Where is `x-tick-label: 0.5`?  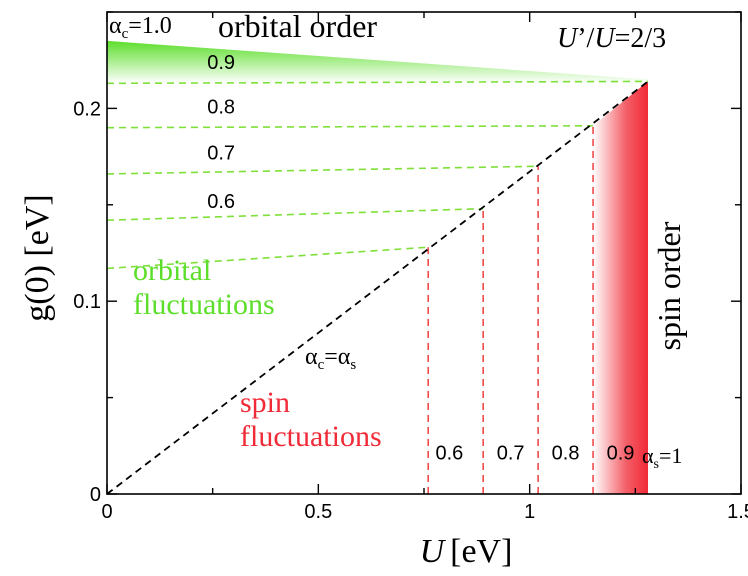
x-tick-label: 0.5 is located at coordinates (318, 512).